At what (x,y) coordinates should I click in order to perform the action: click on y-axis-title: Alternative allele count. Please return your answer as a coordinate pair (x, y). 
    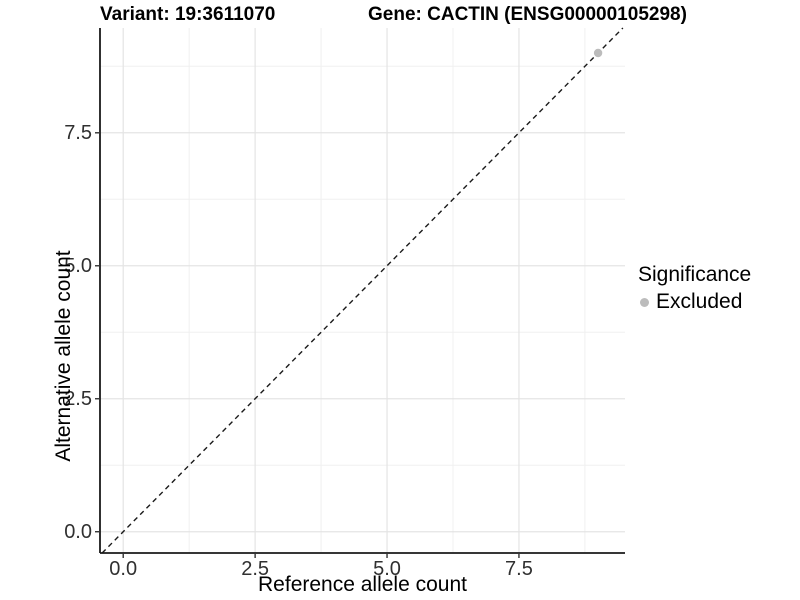
    Looking at the image, I should click on (63, 356).